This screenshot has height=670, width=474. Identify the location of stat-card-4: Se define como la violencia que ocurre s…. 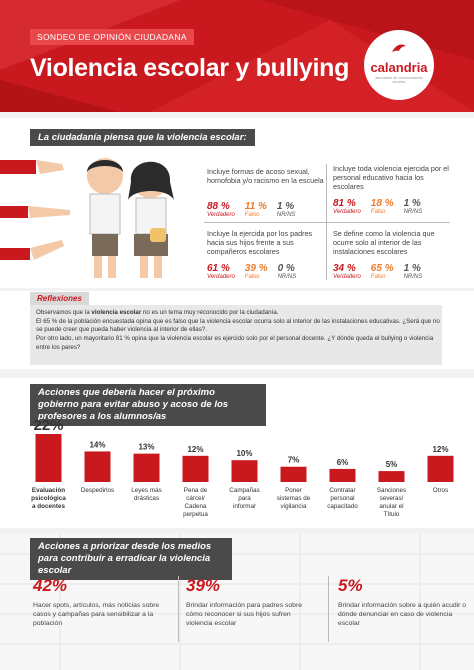
(394, 254).